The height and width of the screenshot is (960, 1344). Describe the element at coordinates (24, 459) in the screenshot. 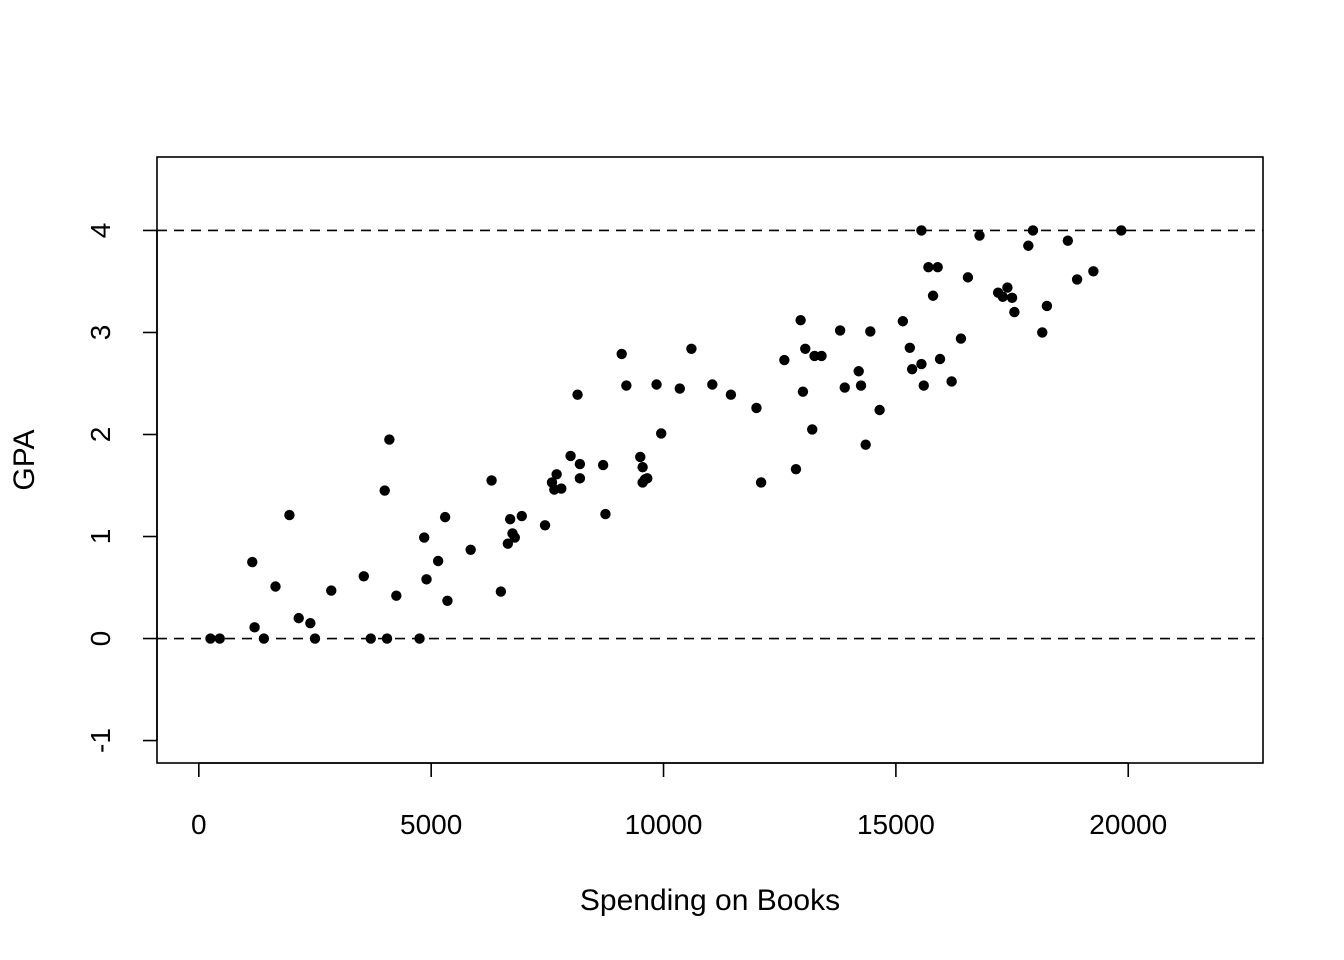

I see `y-axis-title: GPA` at that location.